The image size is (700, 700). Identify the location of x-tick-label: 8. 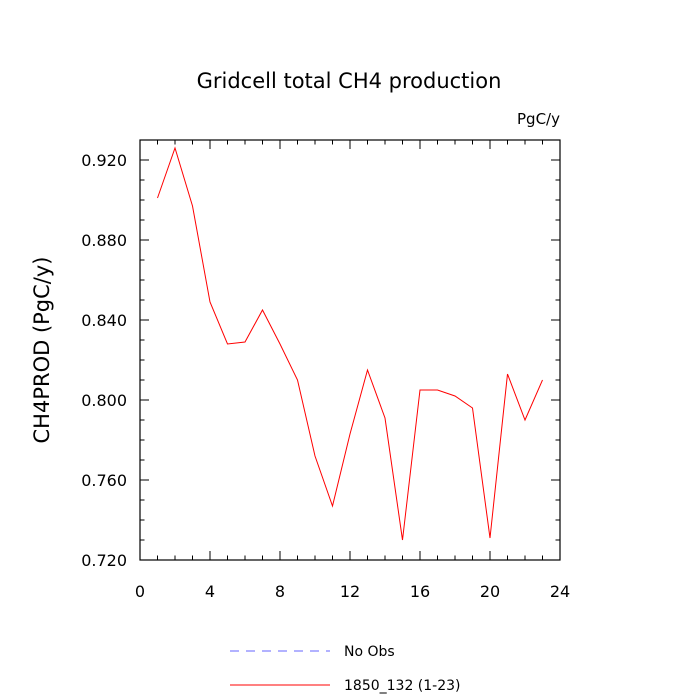
(280, 591).